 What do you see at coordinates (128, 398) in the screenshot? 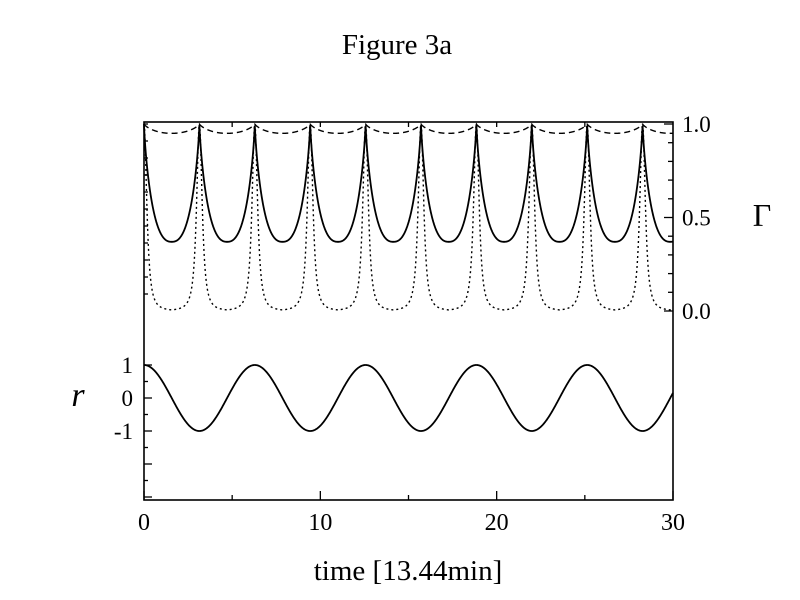
I see `r-tick-label: 0` at bounding box center [128, 398].